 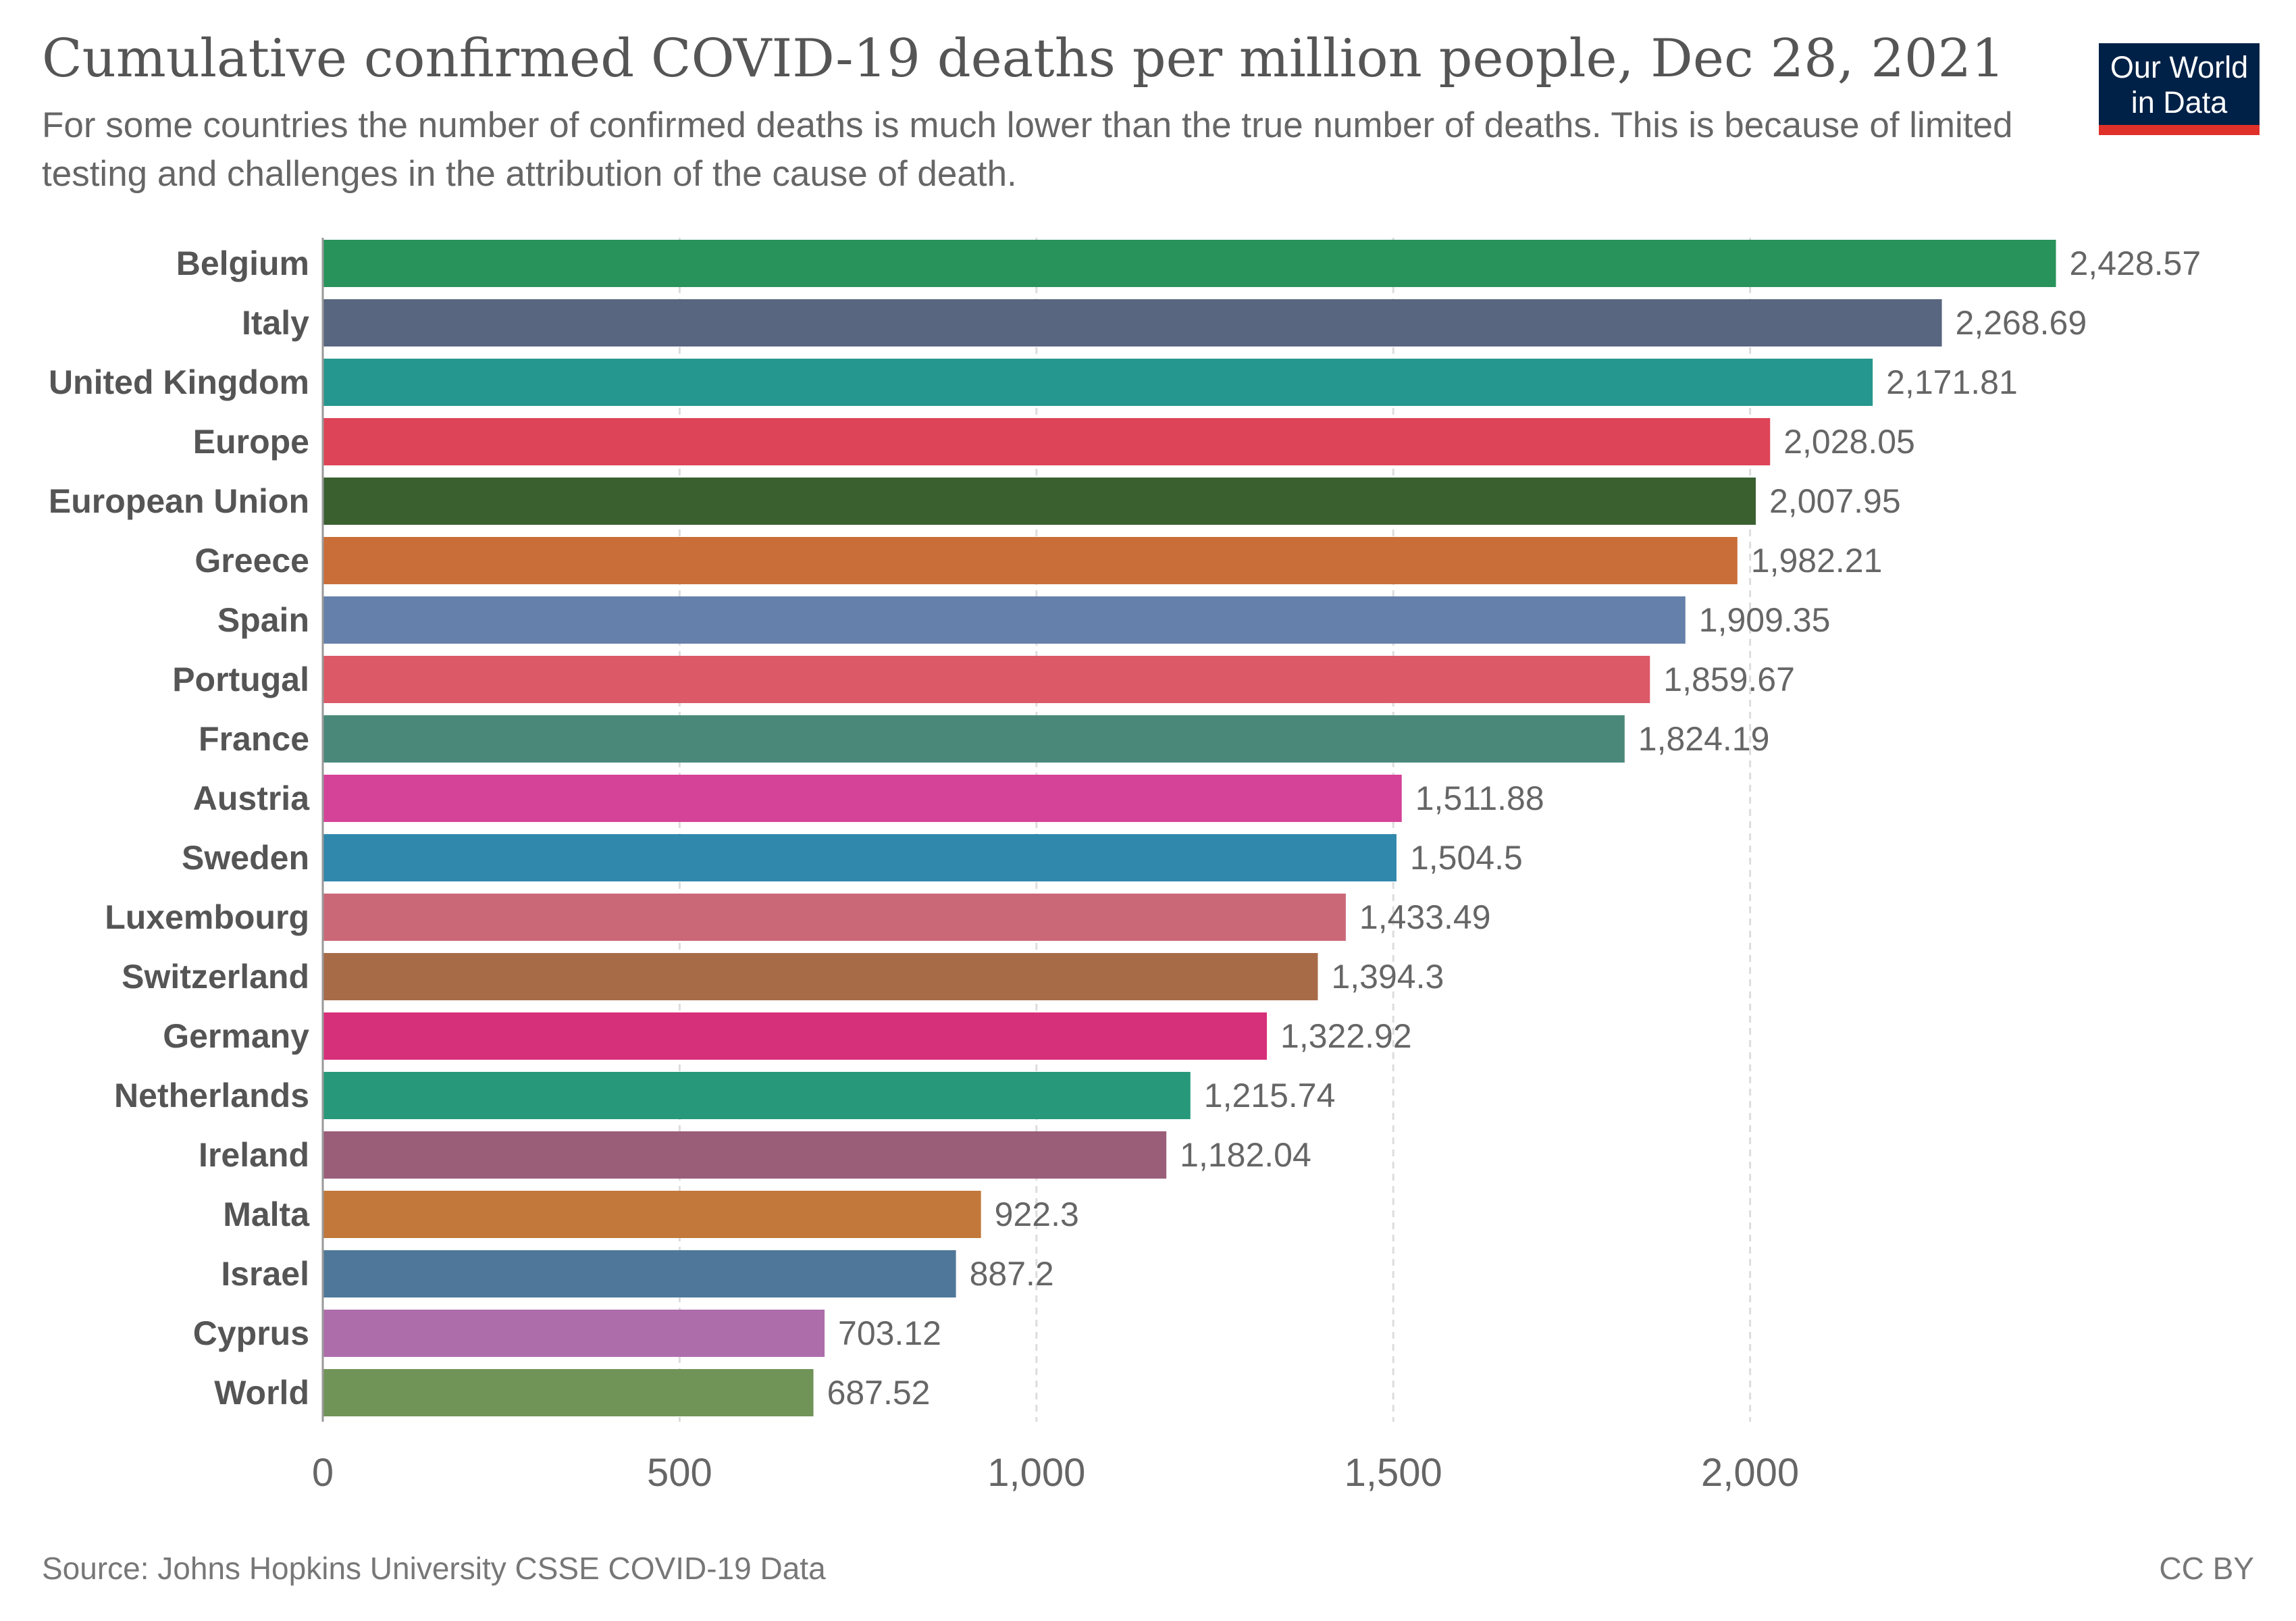 I want to click on value-label: 1,182.04, so click(x=1245, y=1155).